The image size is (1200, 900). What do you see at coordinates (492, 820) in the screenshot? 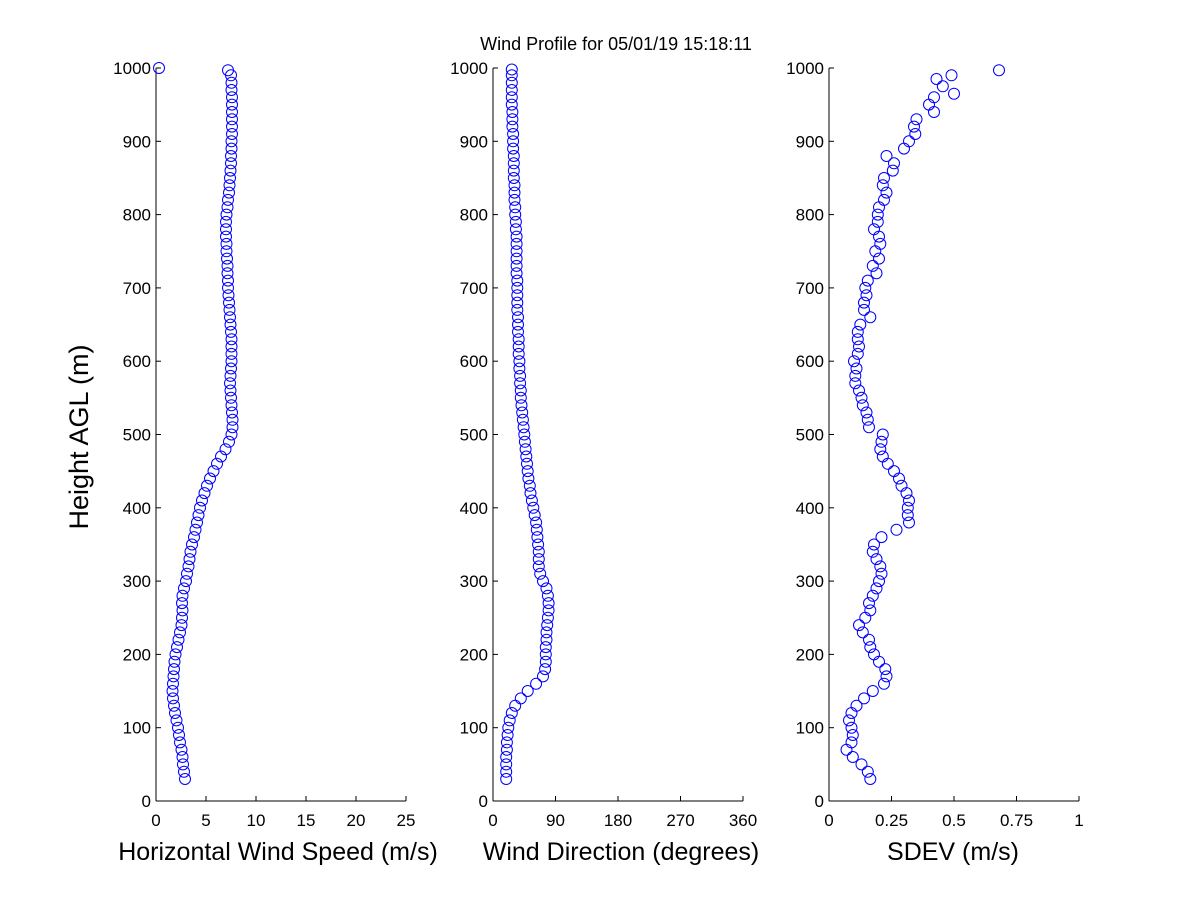
I see `x-tick-label: 0` at bounding box center [492, 820].